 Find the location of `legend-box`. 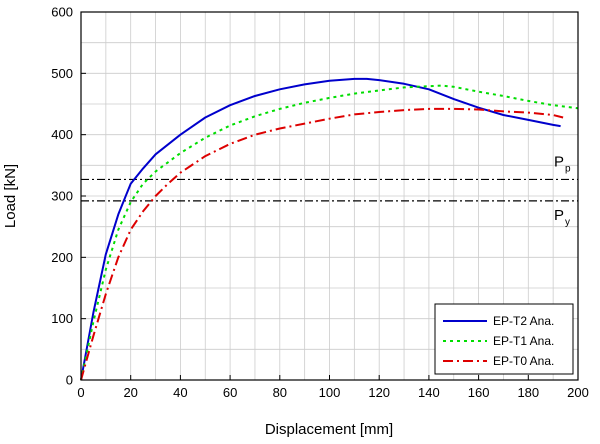

legend-box is located at coordinates (504, 339).